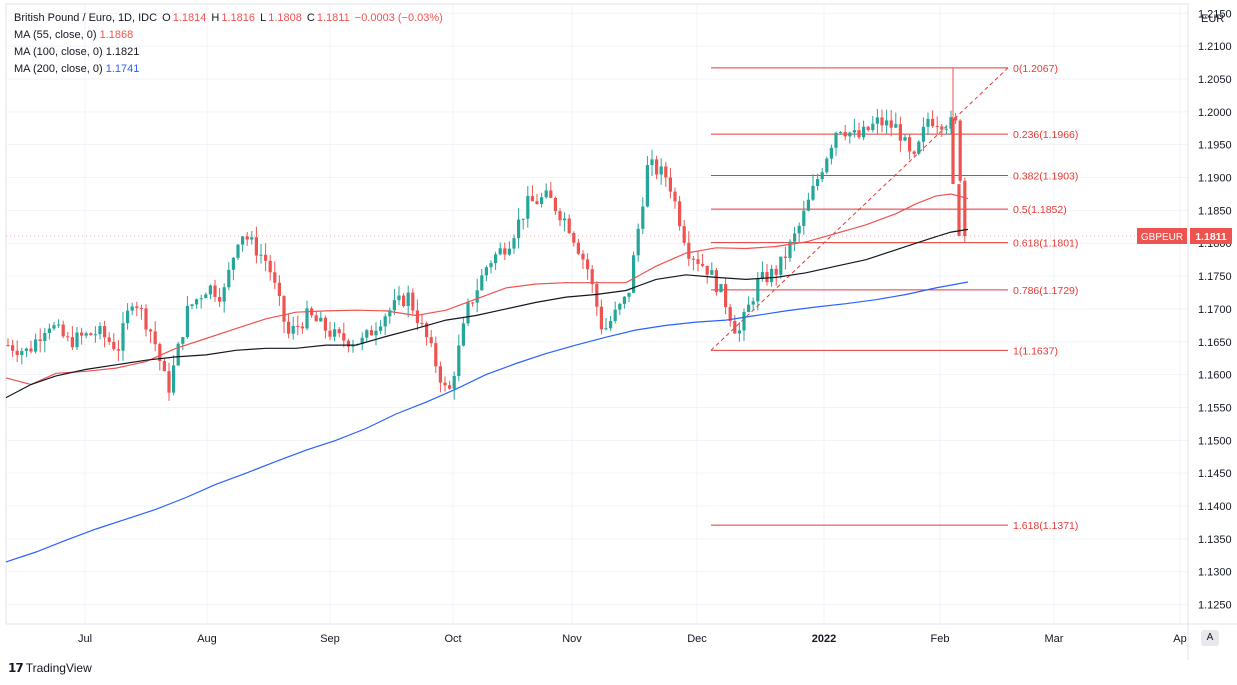  I want to click on legend-ma55-value: 1.1868, so click(116, 35).